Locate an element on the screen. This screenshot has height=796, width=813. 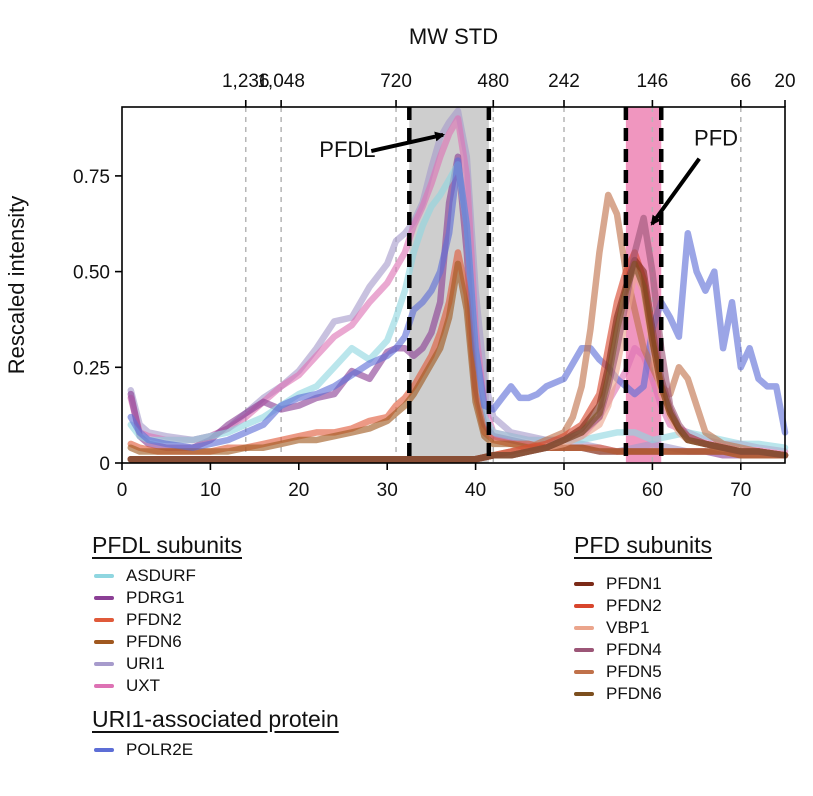
annotation-arrow-pfdl is located at coordinates (408, 142).